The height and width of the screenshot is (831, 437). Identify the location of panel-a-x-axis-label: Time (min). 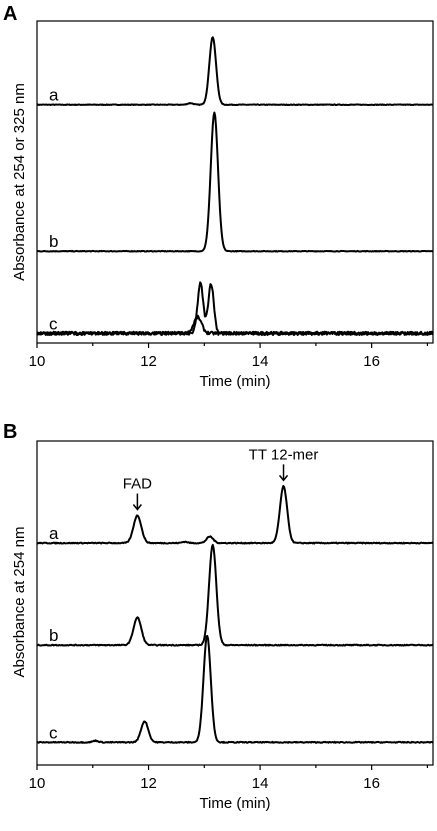
(234, 381).